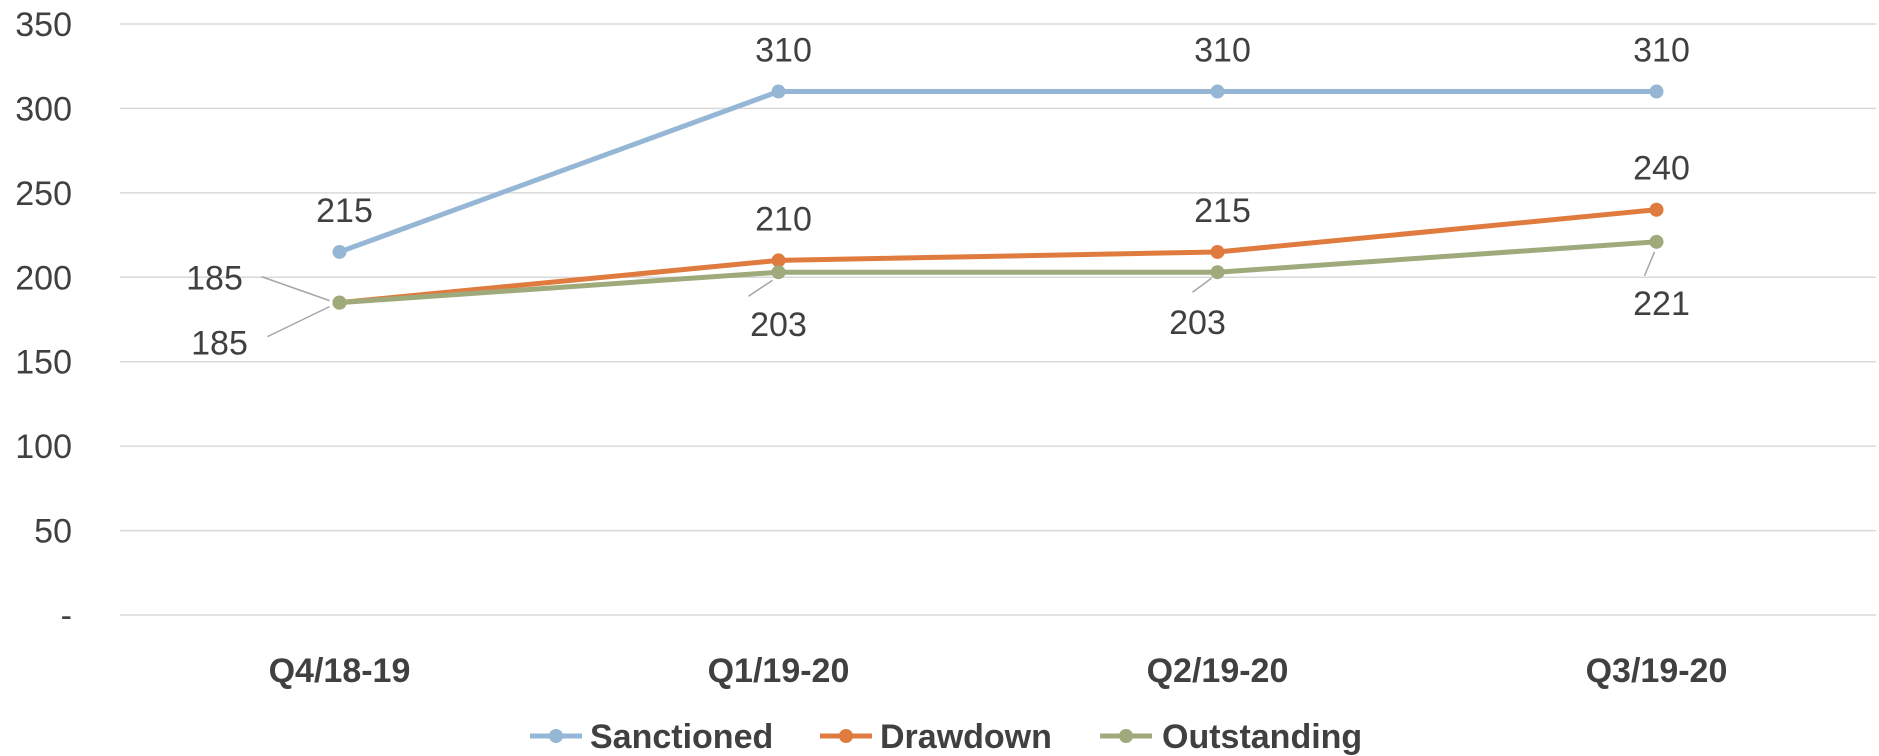  What do you see at coordinates (779, 671) in the screenshot?
I see `x-category-label: Q1/19-20` at bounding box center [779, 671].